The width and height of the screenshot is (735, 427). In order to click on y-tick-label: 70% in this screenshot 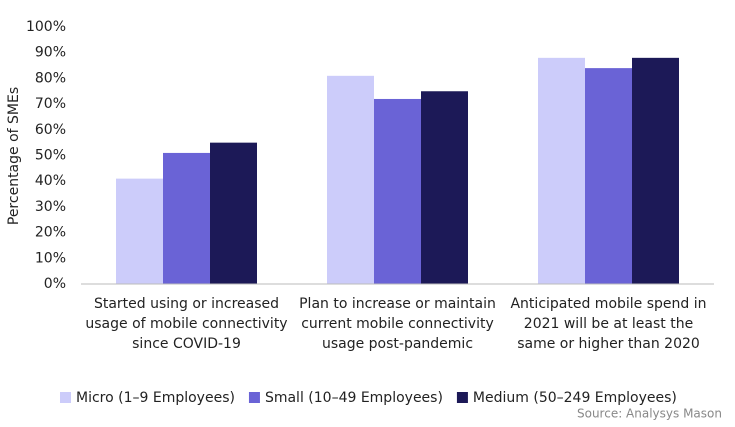, I will do `click(50, 104)`.